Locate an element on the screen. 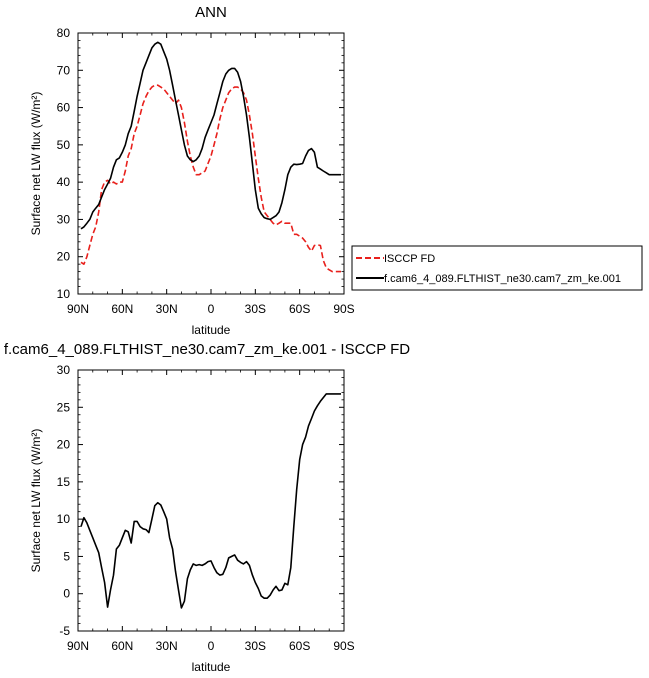 Image resolution: width=649 pixels, height=678 pixels. y-tick-label: 70 is located at coordinates (64, 70).